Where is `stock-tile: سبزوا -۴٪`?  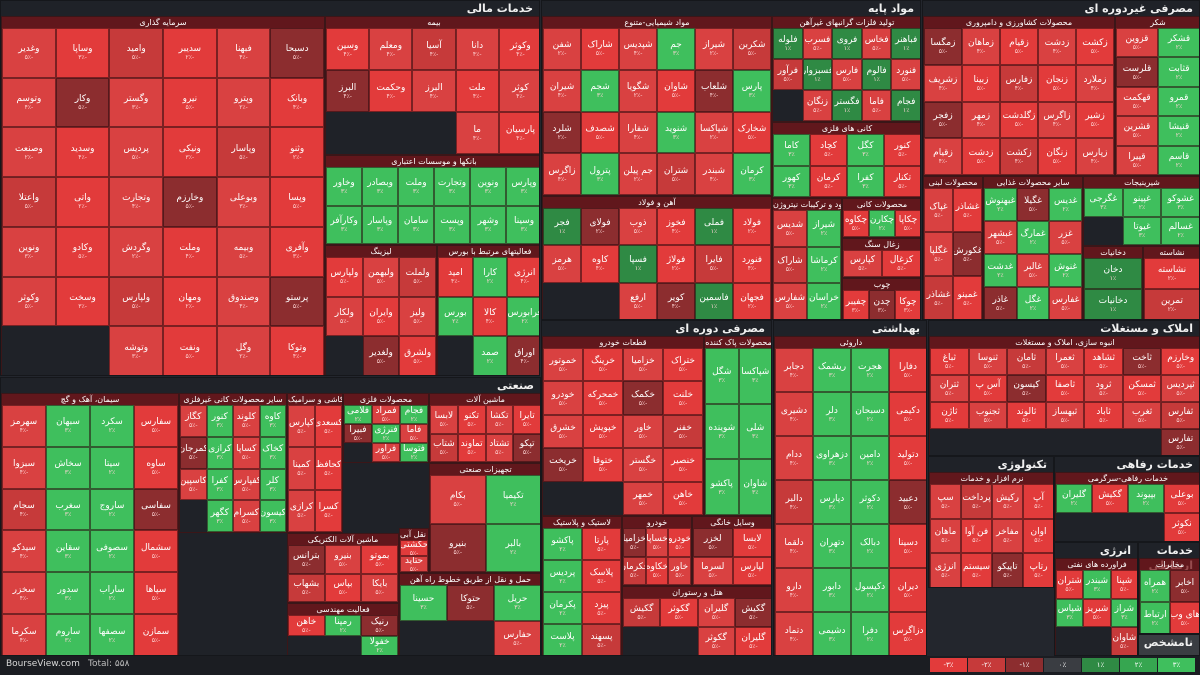 stock-tile: سبزوا -۴٪ is located at coordinates (24, 467).